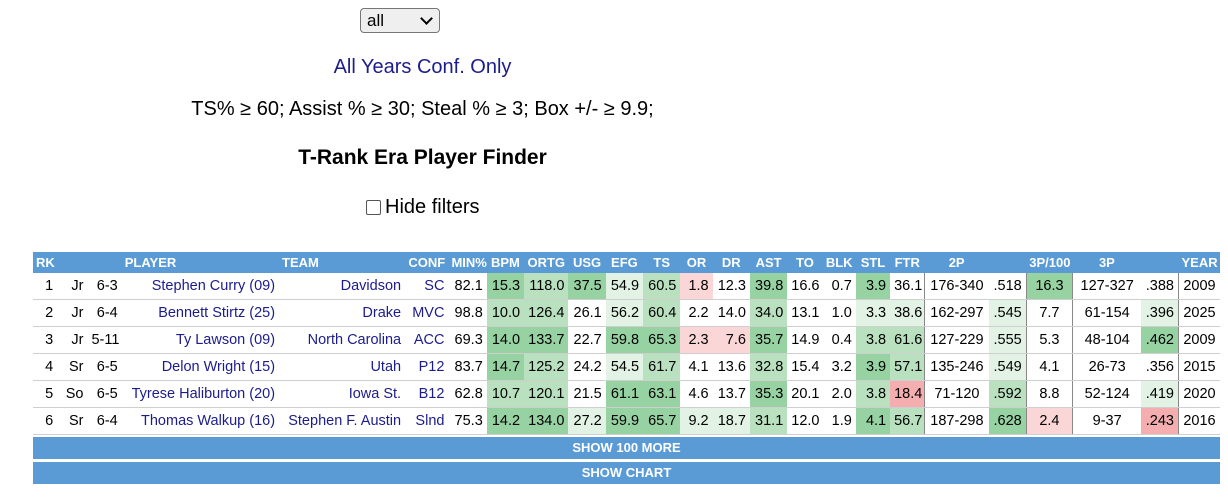 This screenshot has height=499, width=1228. I want to click on stat-3p: 26-73, so click(1107, 367).